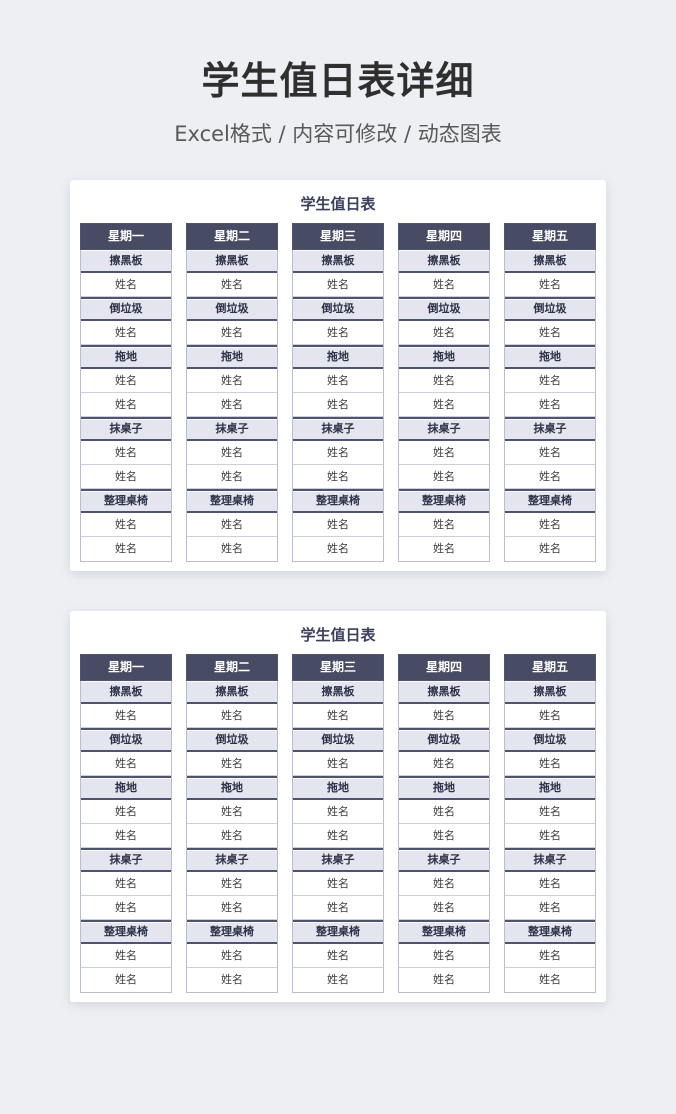 This screenshot has height=1114, width=676. Describe the element at coordinates (338, 81) in the screenshot. I see `page-title: 学生值日表详细` at that location.